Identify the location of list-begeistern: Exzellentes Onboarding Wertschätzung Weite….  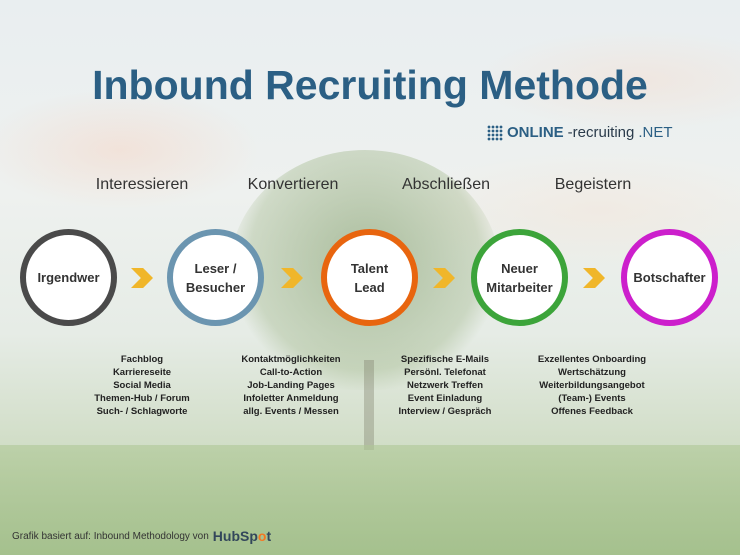
(592, 385).